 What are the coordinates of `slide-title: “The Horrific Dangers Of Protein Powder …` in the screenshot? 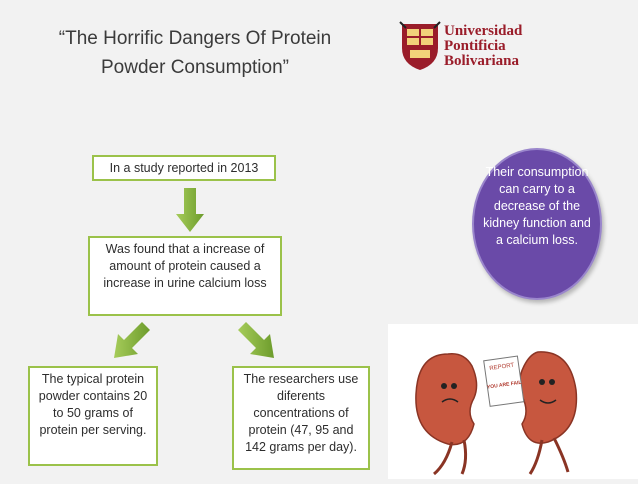 It's located at (195, 53).